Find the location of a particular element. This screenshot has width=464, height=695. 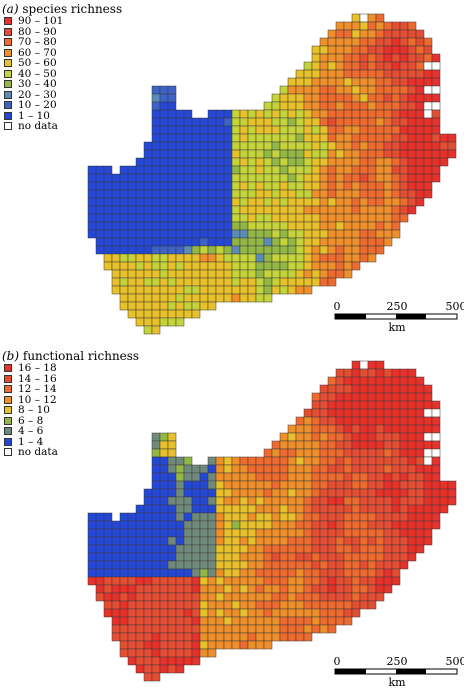

legend-label: 6 – 8 is located at coordinates (31, 420).